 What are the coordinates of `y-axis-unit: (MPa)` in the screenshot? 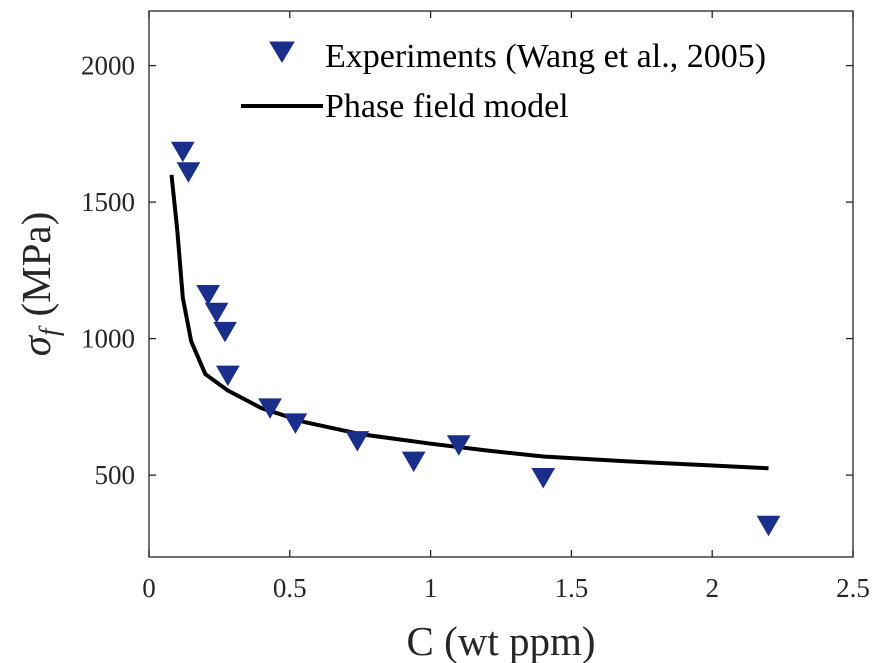 It's located at (36, 264).